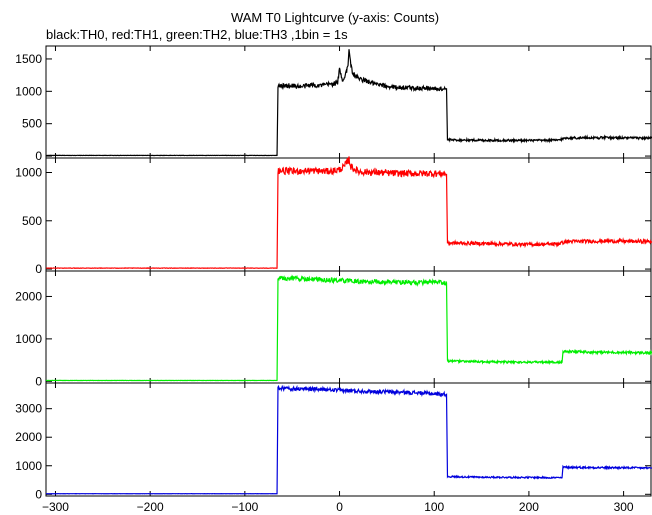 This screenshot has height=515, width=652. What do you see at coordinates (434, 507) in the screenshot?
I see `x-tick-label: 100` at bounding box center [434, 507].